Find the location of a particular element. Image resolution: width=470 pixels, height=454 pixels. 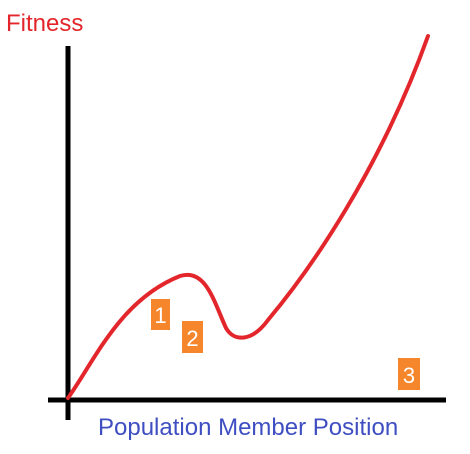

marker-1: 1 is located at coordinates (160, 314).